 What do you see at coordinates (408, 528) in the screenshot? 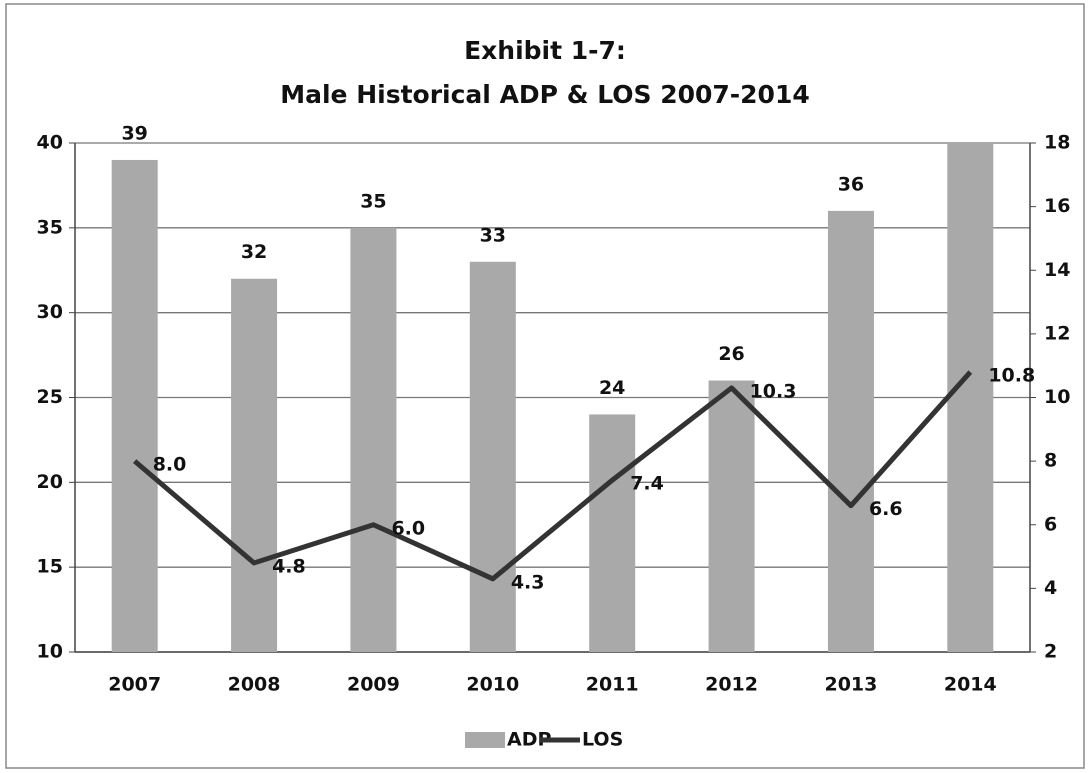
I see `data-label: 6.0` at bounding box center [408, 528].